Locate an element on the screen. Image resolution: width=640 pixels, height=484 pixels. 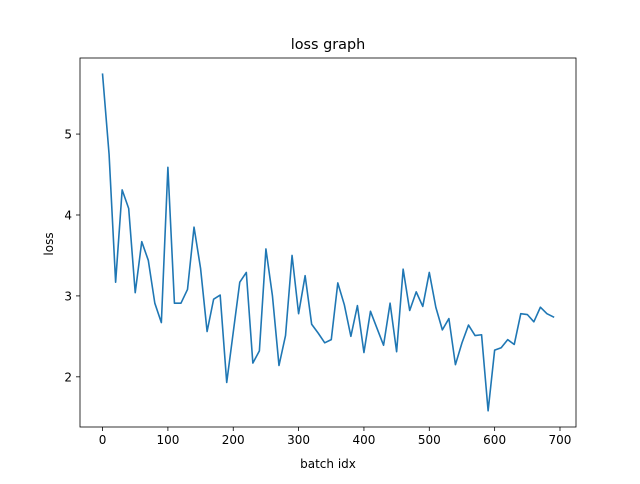
y-tick-label: 3 is located at coordinates (68, 296).